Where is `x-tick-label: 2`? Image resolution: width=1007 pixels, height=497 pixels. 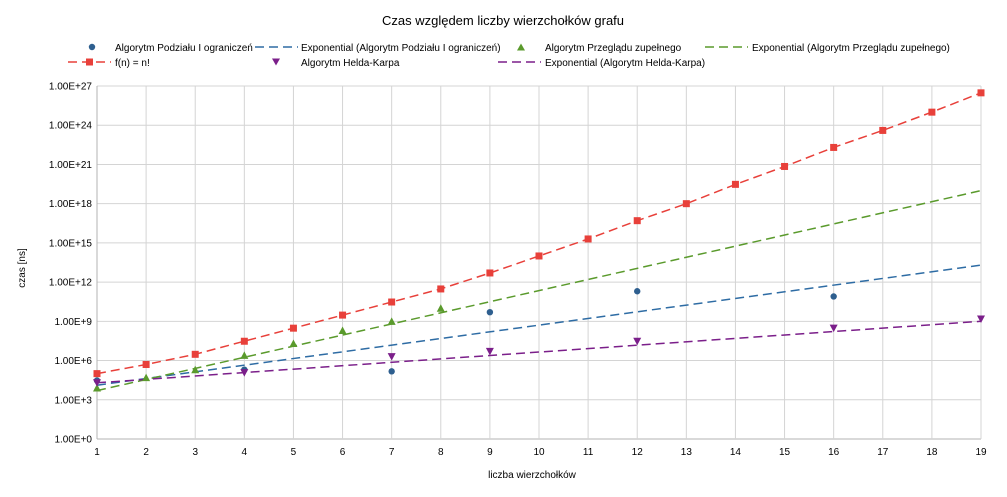
x-tick-label: 2 is located at coordinates (146, 452).